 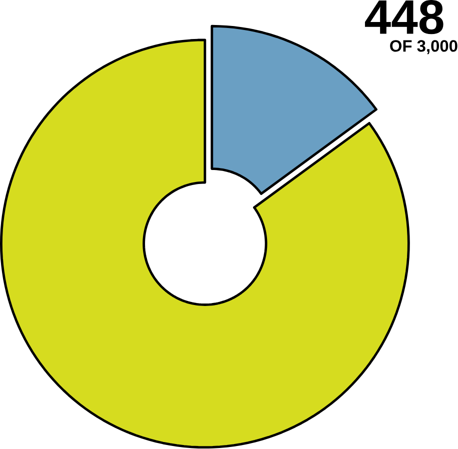 What do you see at coordinates (424, 47) in the screenshot?
I see `text: OF 3,000` at bounding box center [424, 47].